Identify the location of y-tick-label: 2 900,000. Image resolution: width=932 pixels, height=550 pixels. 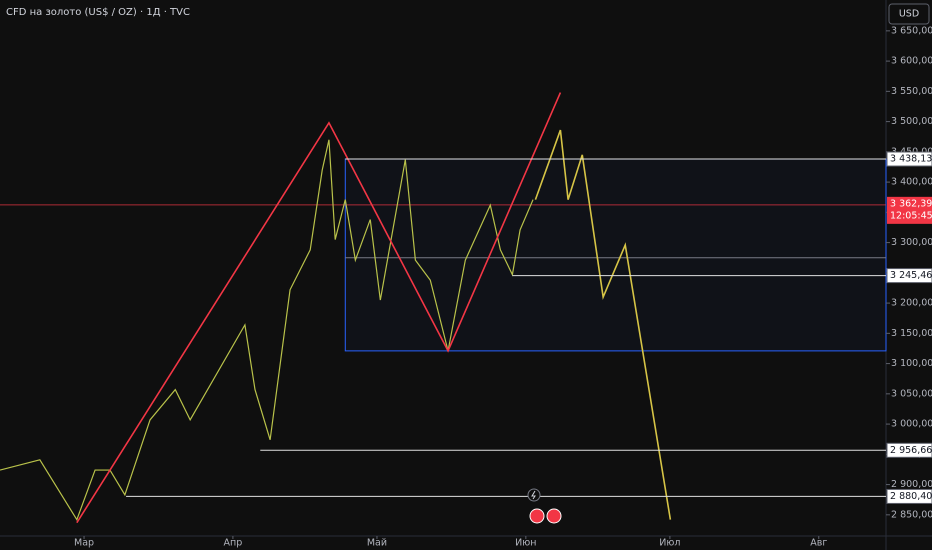
(911, 484).